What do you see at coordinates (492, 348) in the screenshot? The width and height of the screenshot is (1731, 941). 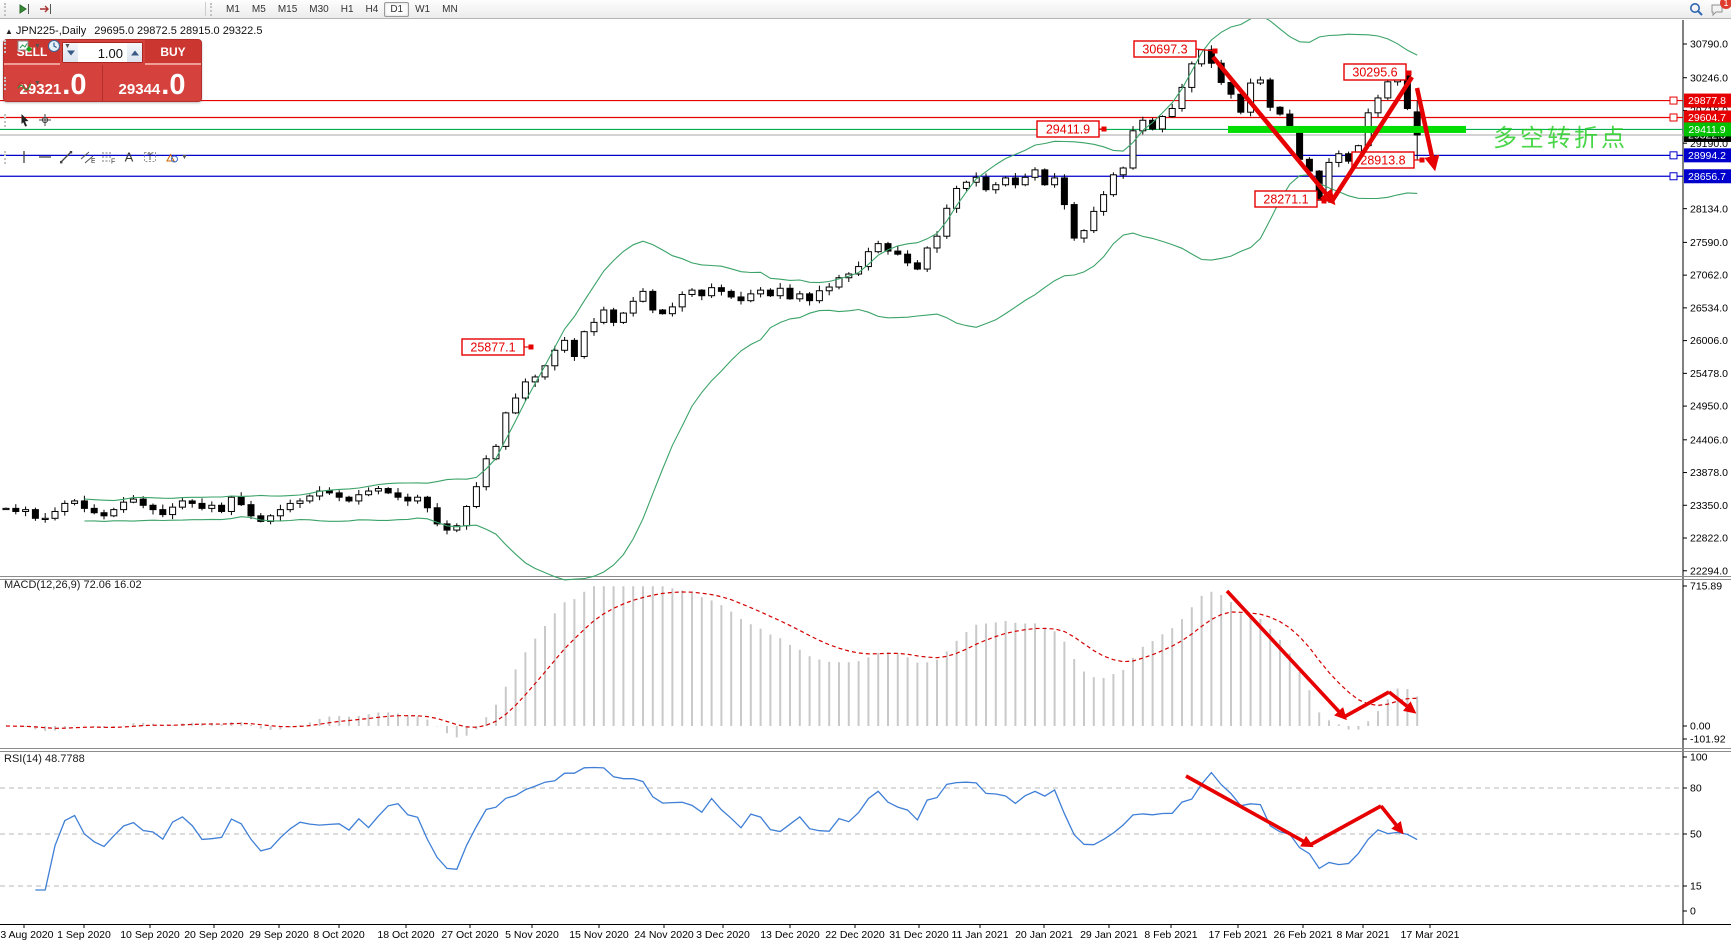 I see `svg-text: 25877.1` at bounding box center [492, 348].